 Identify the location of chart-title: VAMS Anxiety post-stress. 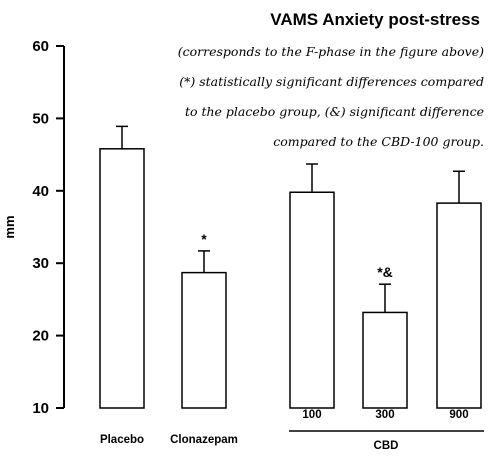
(375, 19).